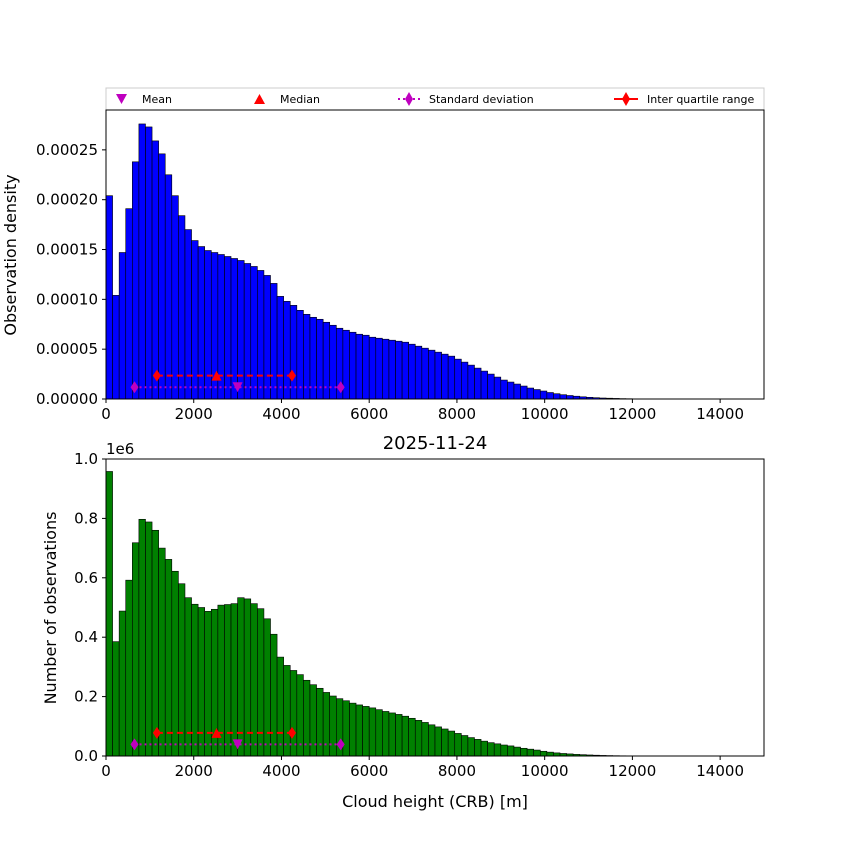 The image size is (850, 850). What do you see at coordinates (435, 801) in the screenshot?
I see `count-x-axis-label: Cloud height (CRB) [m]` at bounding box center [435, 801].